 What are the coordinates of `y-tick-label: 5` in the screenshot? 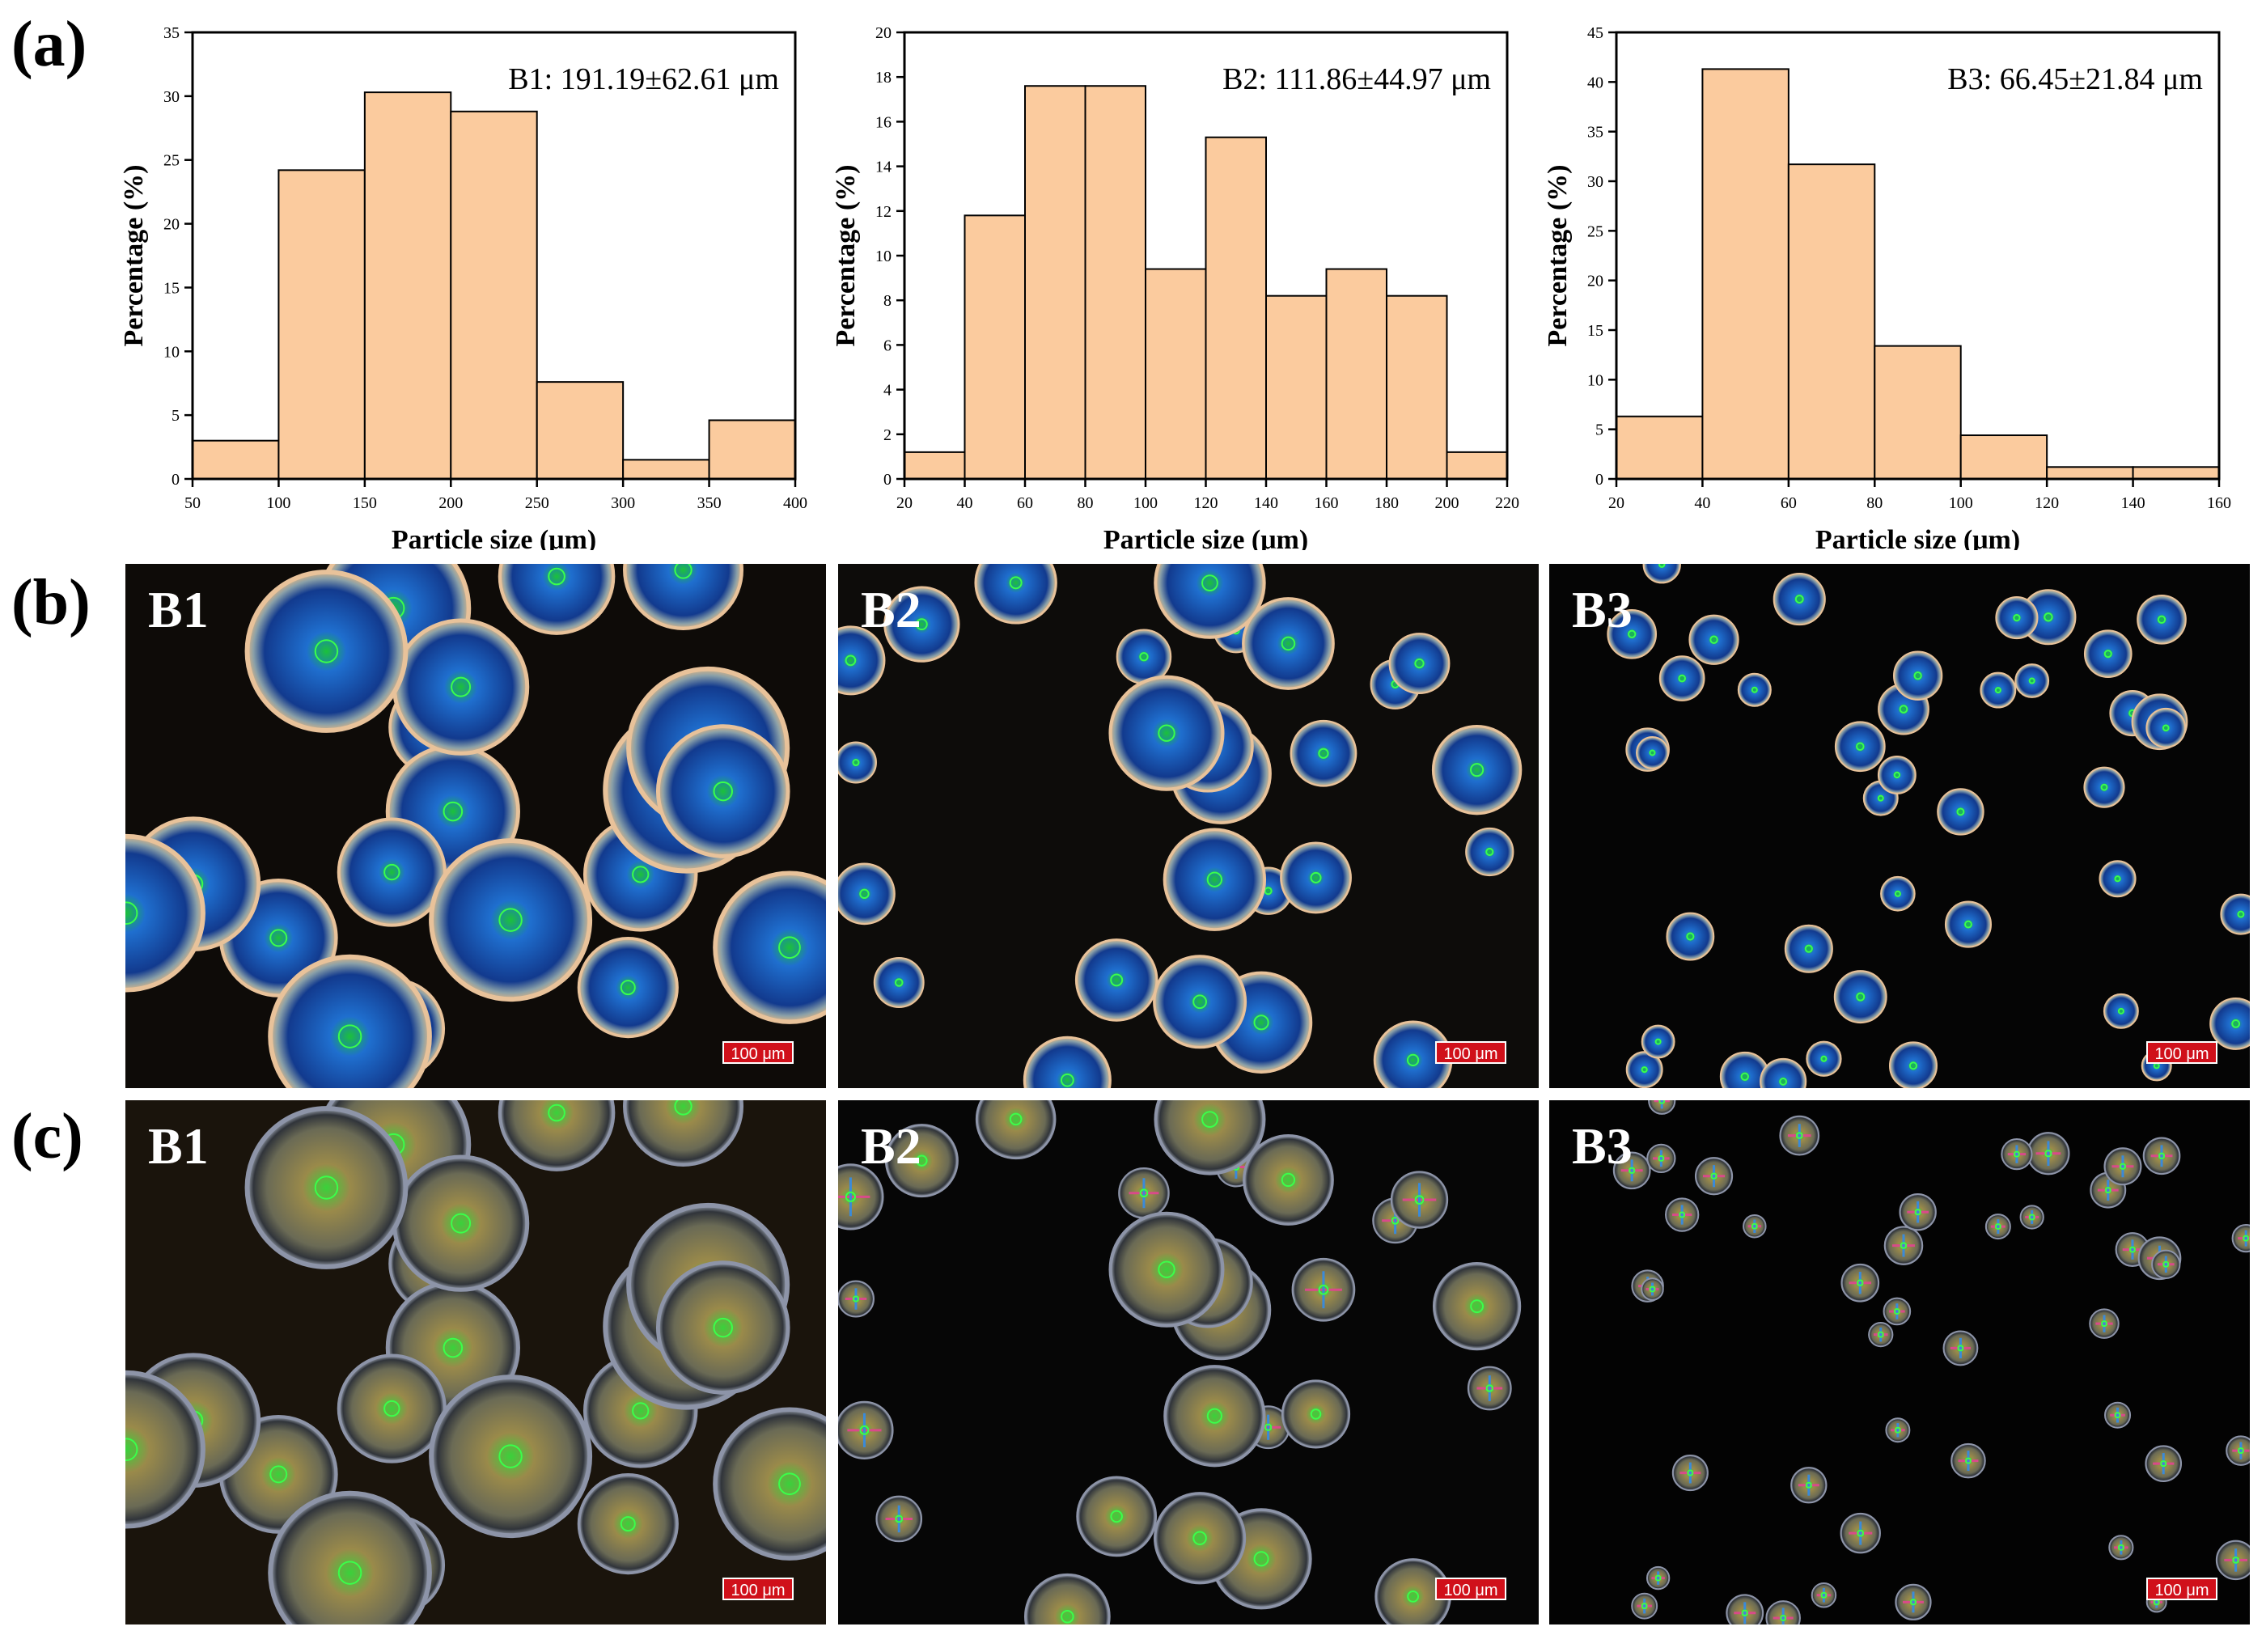 It's located at (1599, 430).